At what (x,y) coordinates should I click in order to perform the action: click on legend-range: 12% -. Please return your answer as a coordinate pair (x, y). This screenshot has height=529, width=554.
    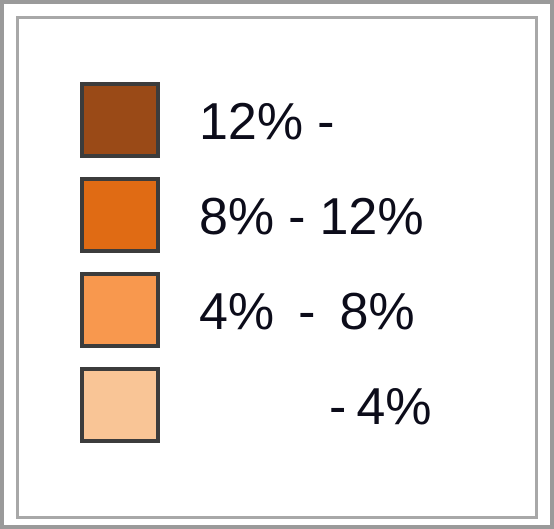
    Looking at the image, I should click on (273, 122).